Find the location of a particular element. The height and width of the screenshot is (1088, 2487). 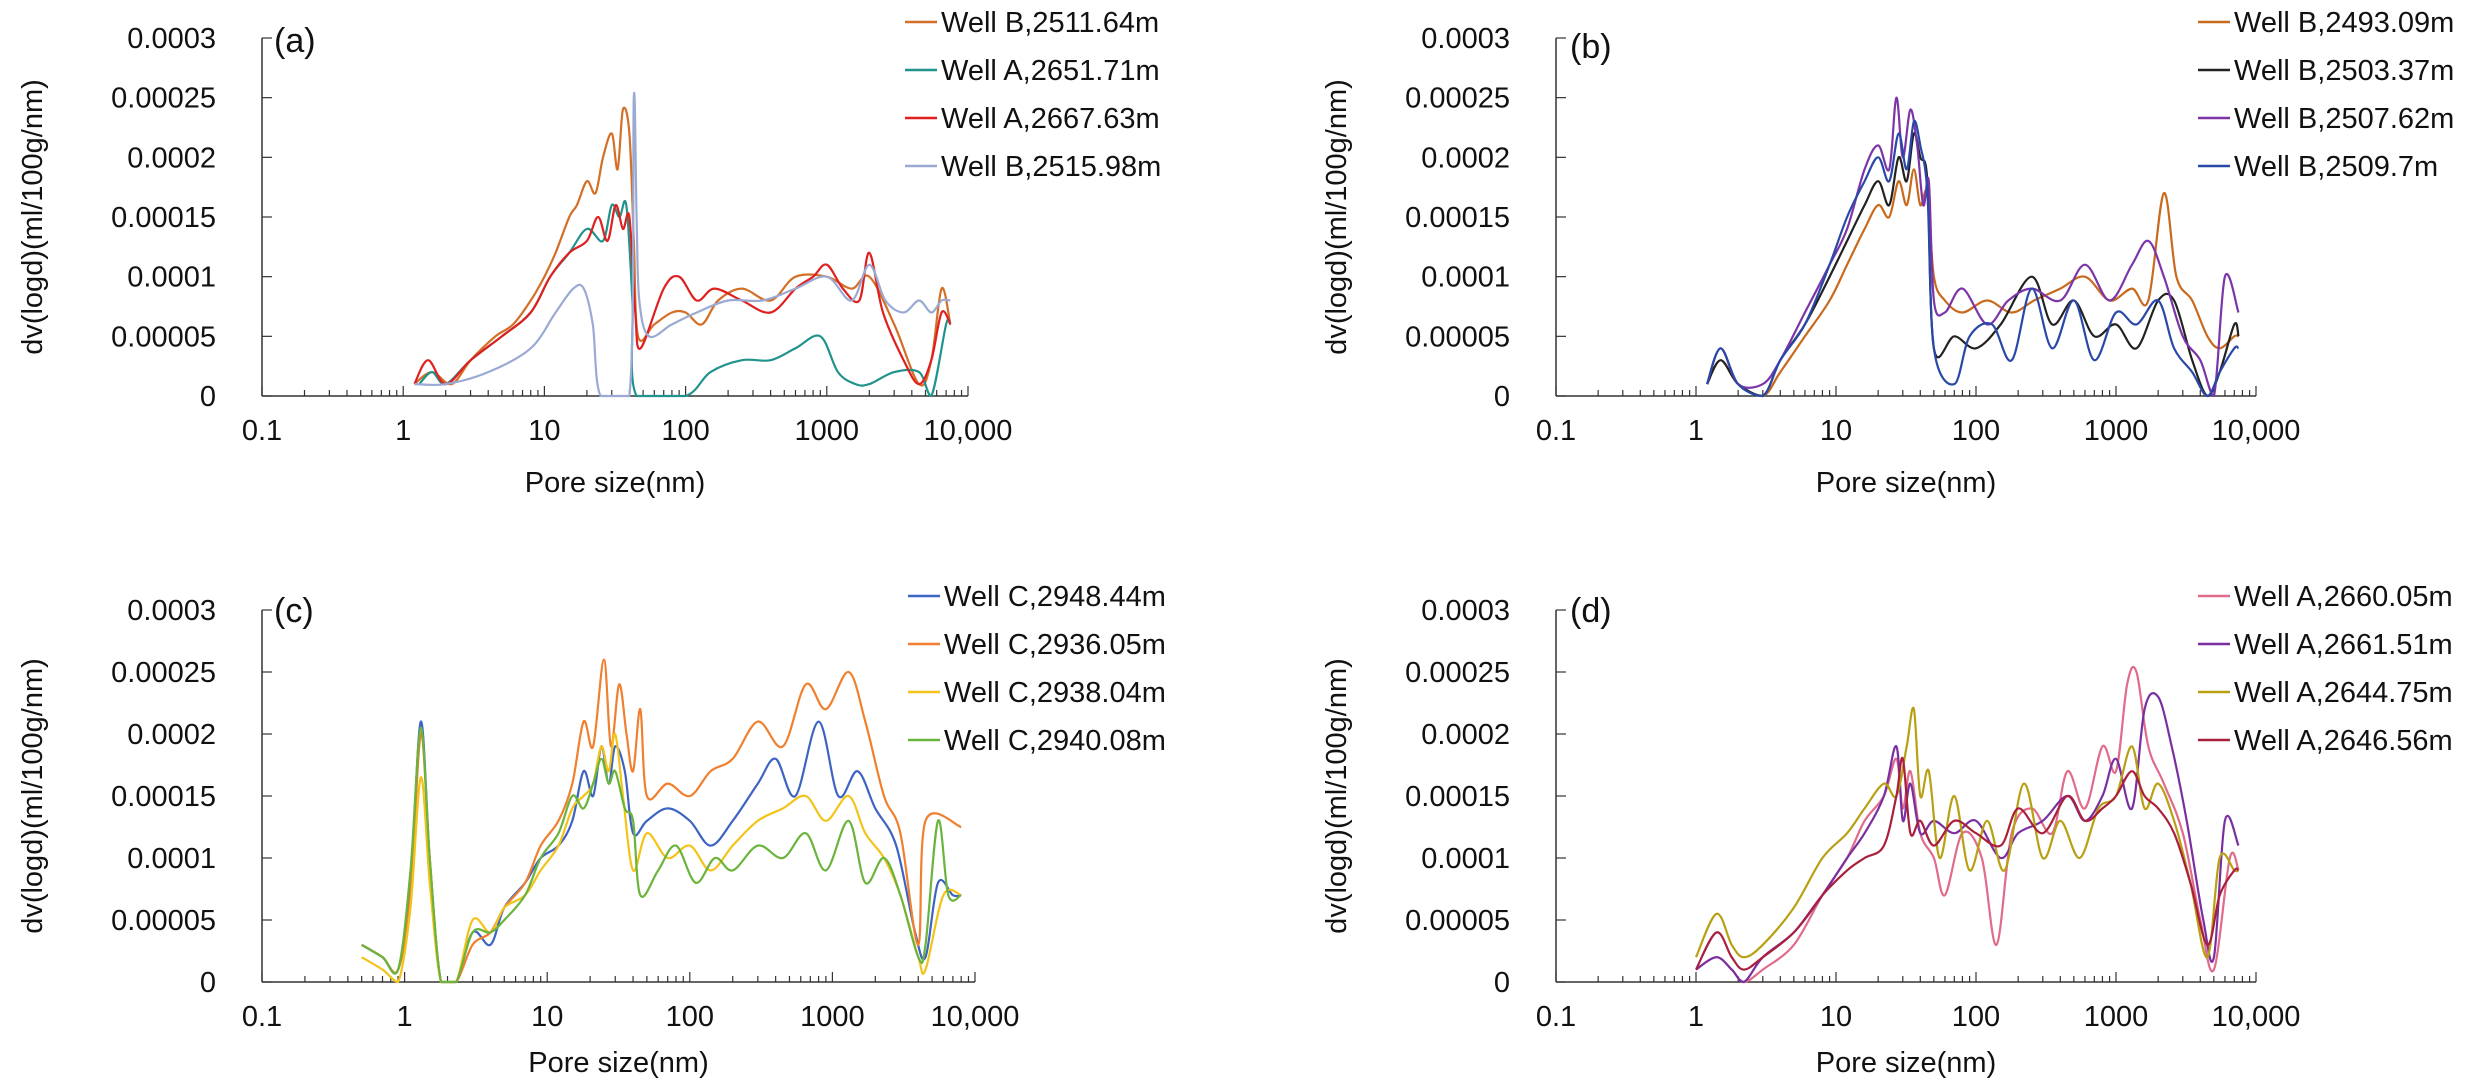

series-line-well-a-2661-51m is located at coordinates (1967, 838).